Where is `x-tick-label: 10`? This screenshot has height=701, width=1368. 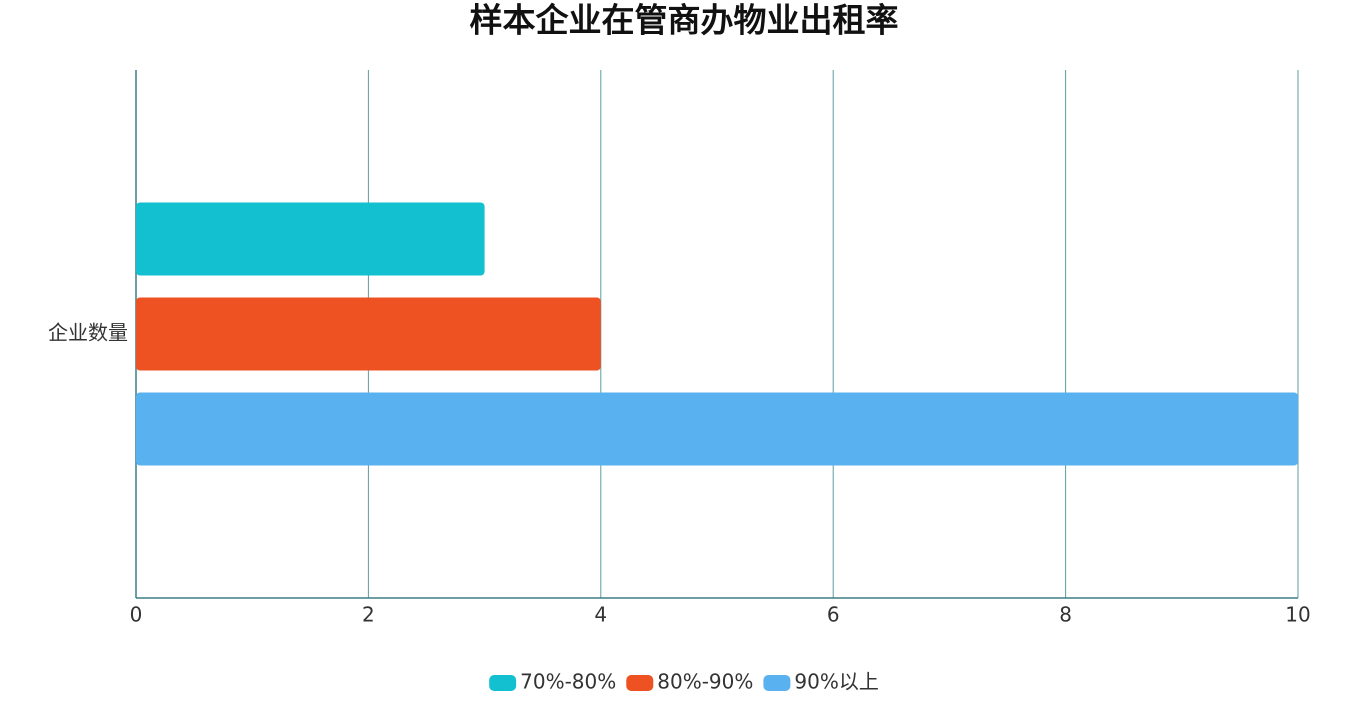
x-tick-label: 10 is located at coordinates (1297, 615).